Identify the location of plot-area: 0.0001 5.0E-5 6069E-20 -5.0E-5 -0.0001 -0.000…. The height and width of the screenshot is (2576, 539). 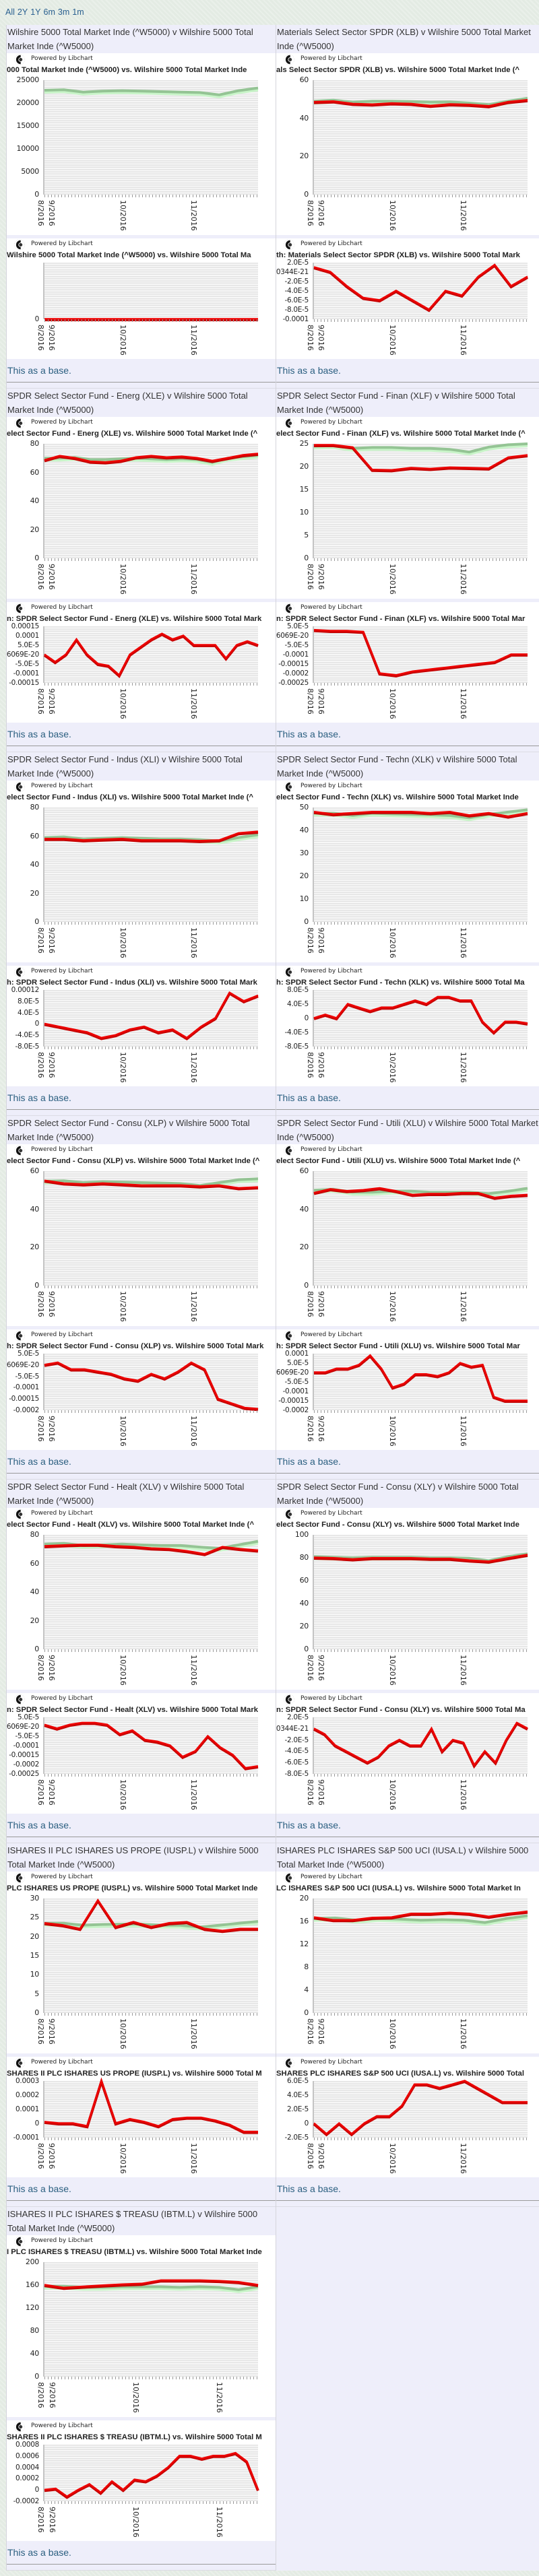
(402, 1398).